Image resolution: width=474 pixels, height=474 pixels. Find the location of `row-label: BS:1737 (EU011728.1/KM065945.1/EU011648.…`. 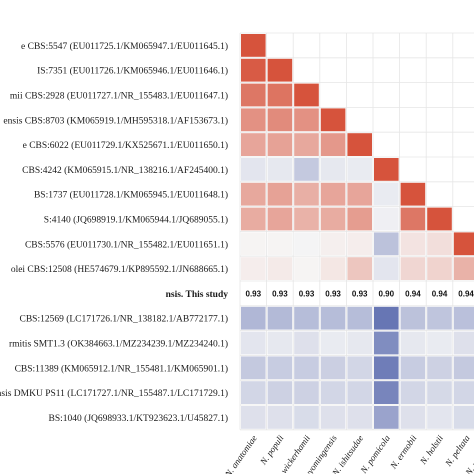

row-label: BS:1737 (EU011728.1/KM065945.1/EU011648.… is located at coordinates (131, 195).